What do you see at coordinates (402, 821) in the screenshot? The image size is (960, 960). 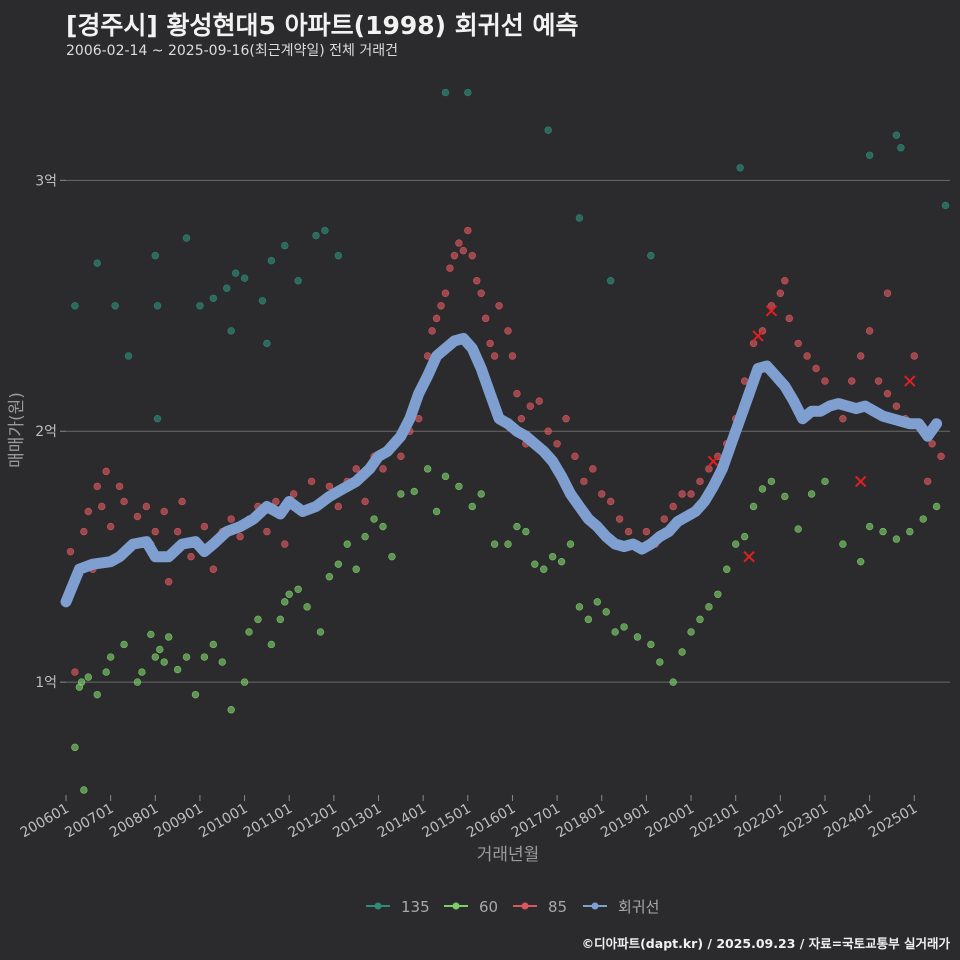 I see `x-tick-label: 201401` at bounding box center [402, 821].